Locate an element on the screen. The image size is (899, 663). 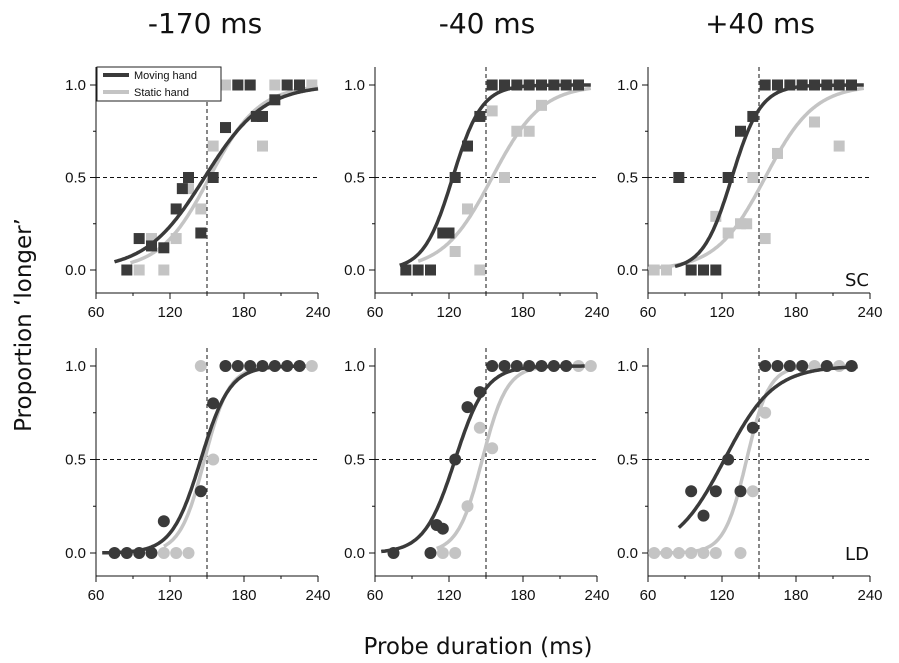
column-title-3: +40 ms is located at coordinates (760, 23).